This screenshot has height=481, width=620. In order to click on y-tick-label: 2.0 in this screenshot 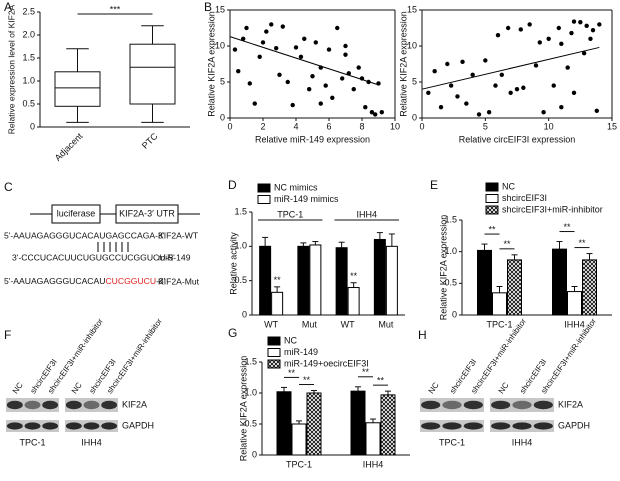, I will do `click(28, 34)`.